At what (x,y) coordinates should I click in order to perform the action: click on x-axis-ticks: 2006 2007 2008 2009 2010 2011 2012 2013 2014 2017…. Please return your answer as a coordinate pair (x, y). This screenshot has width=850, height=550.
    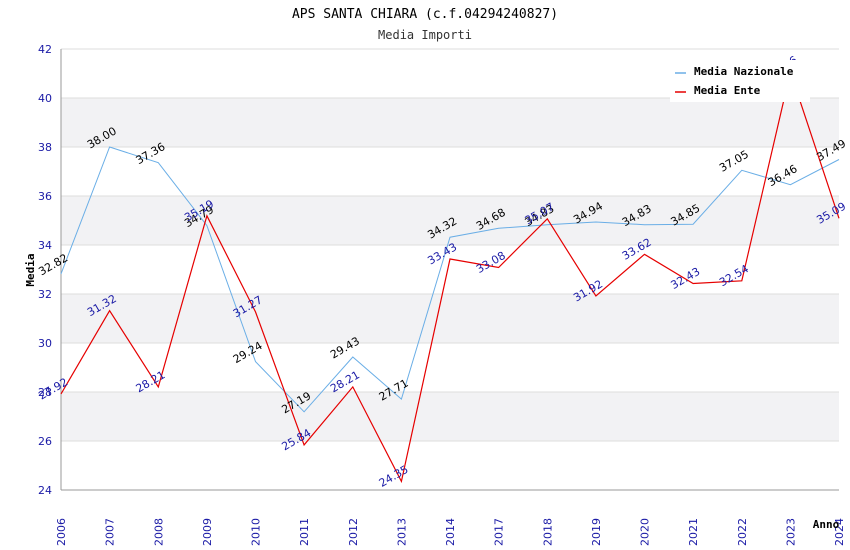
    Looking at the image, I should click on (450, 532).